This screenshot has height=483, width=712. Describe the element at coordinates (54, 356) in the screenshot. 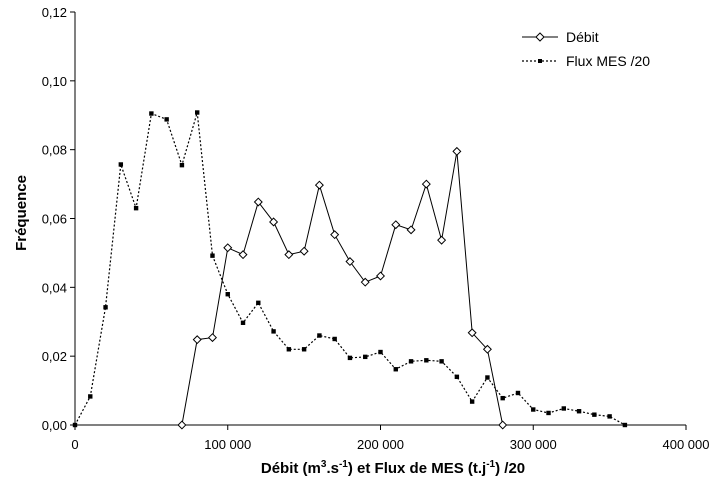

I see `y-tick-label: 0,02` at that location.